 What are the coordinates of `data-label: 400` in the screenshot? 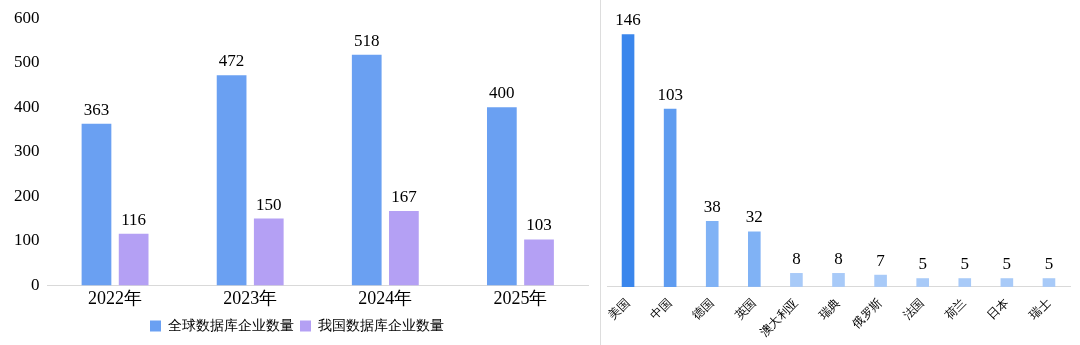 It's located at (502, 93).